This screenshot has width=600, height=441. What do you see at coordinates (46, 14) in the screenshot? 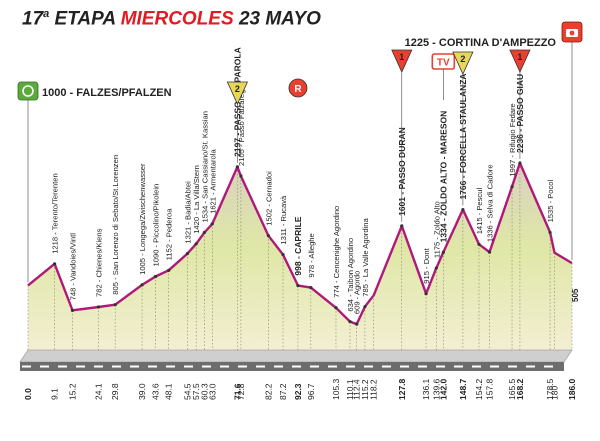
I see `stage-suffix: a` at bounding box center [46, 14].